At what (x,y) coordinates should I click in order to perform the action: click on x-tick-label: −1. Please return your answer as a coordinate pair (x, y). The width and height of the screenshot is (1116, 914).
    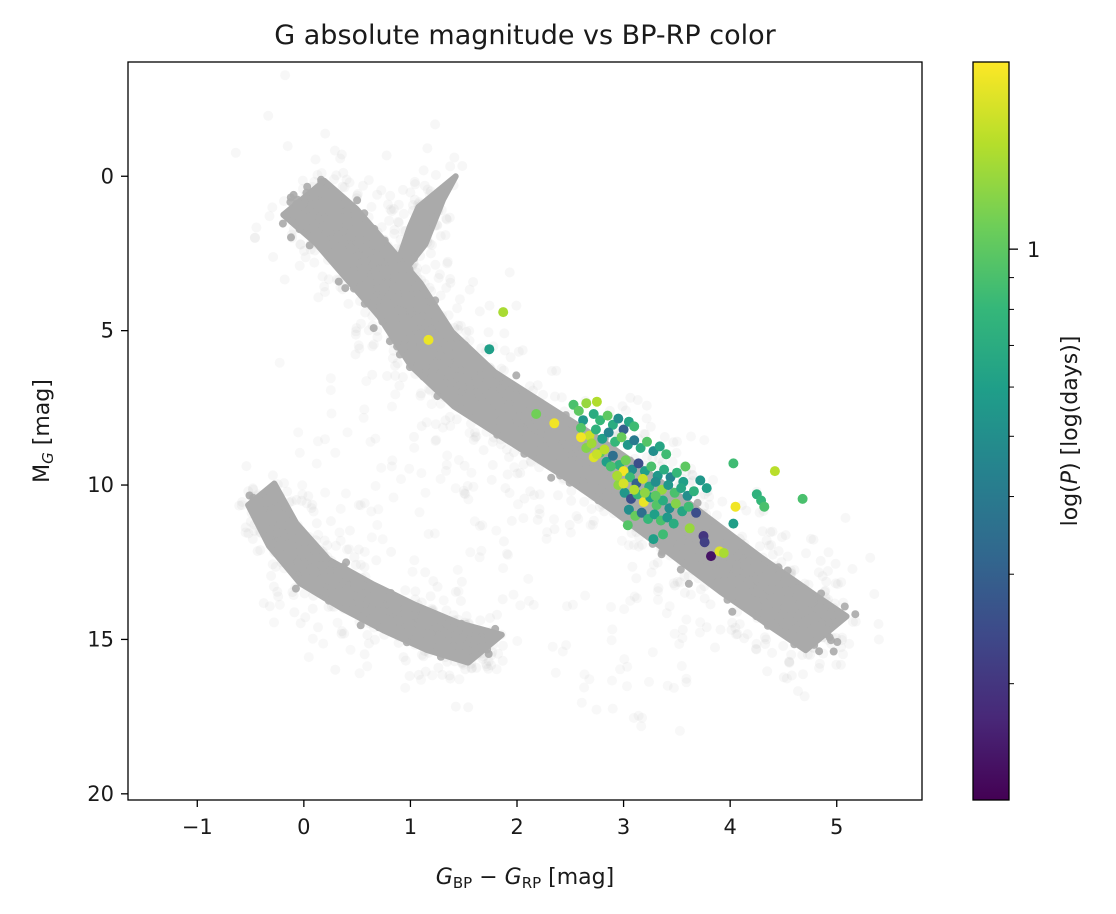
    Looking at the image, I should click on (197, 827).